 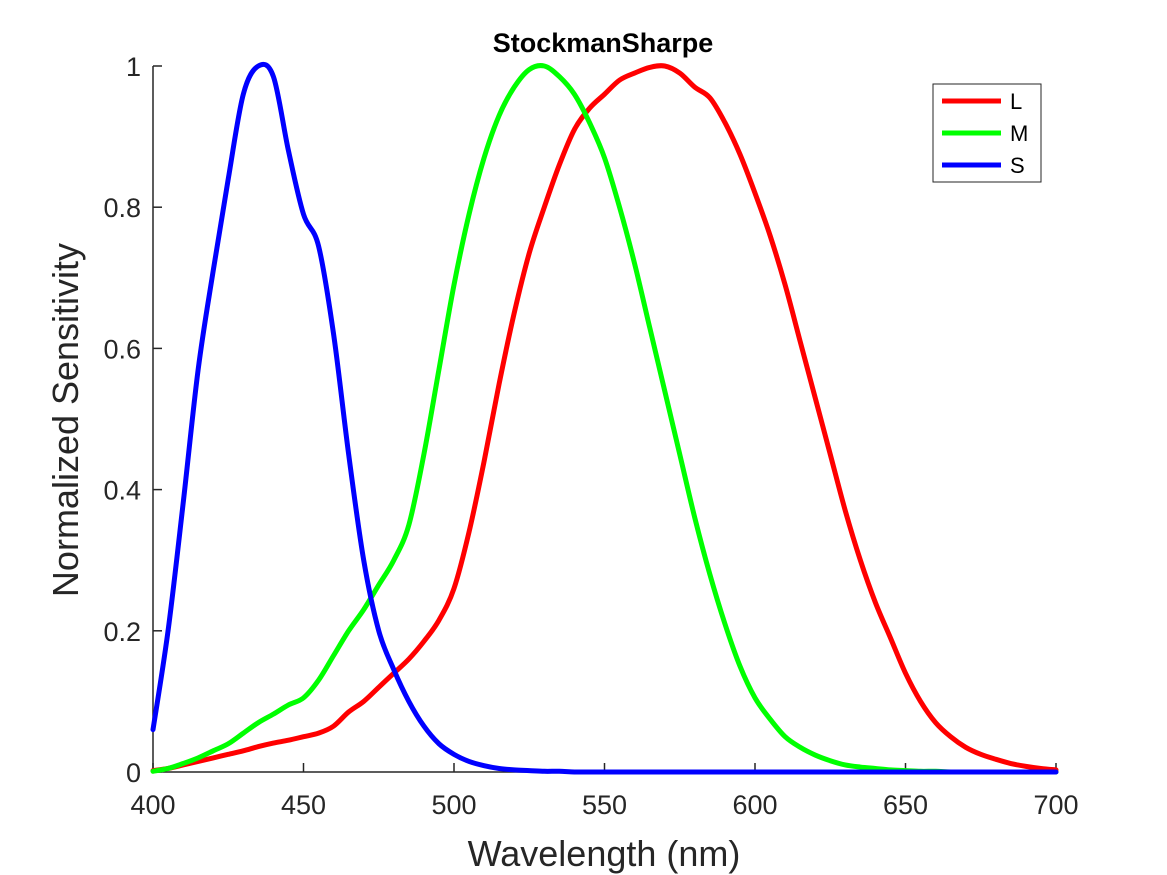 I want to click on y-tick-label: 0.6, so click(x=122, y=349).